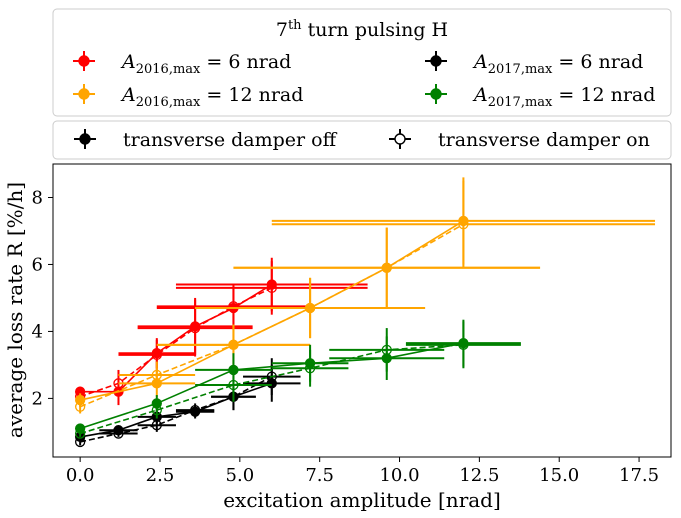 The height and width of the screenshot is (518, 681). I want to click on legend-bottom-entry: transverse damper on, so click(519, 140).